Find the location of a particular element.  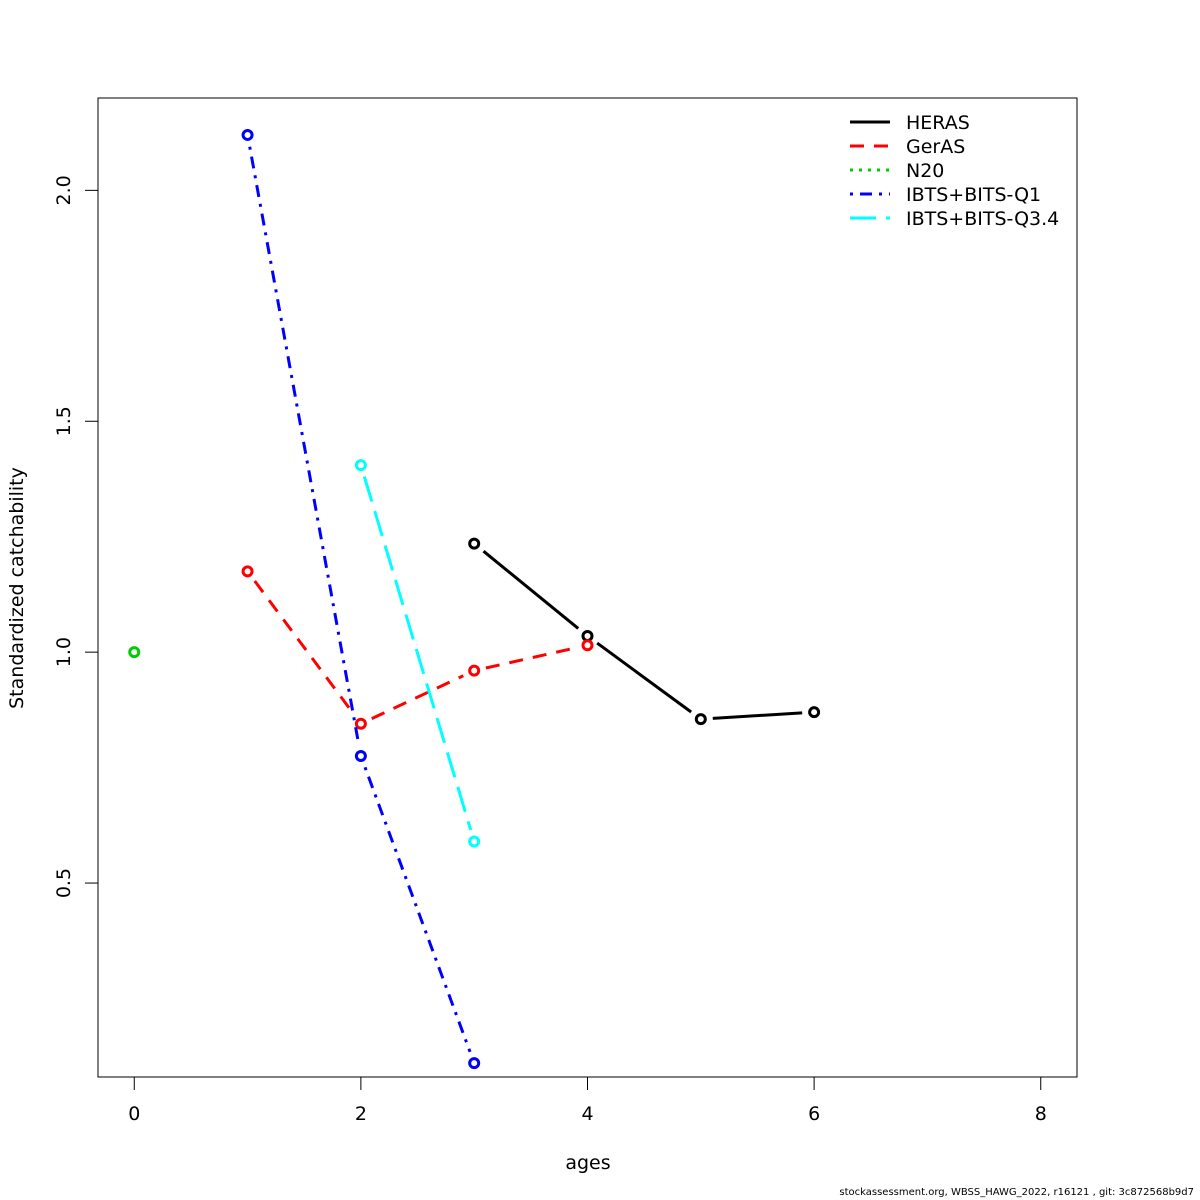

legend-label: IBTS+BITS-Q3.4 is located at coordinates (982, 219).